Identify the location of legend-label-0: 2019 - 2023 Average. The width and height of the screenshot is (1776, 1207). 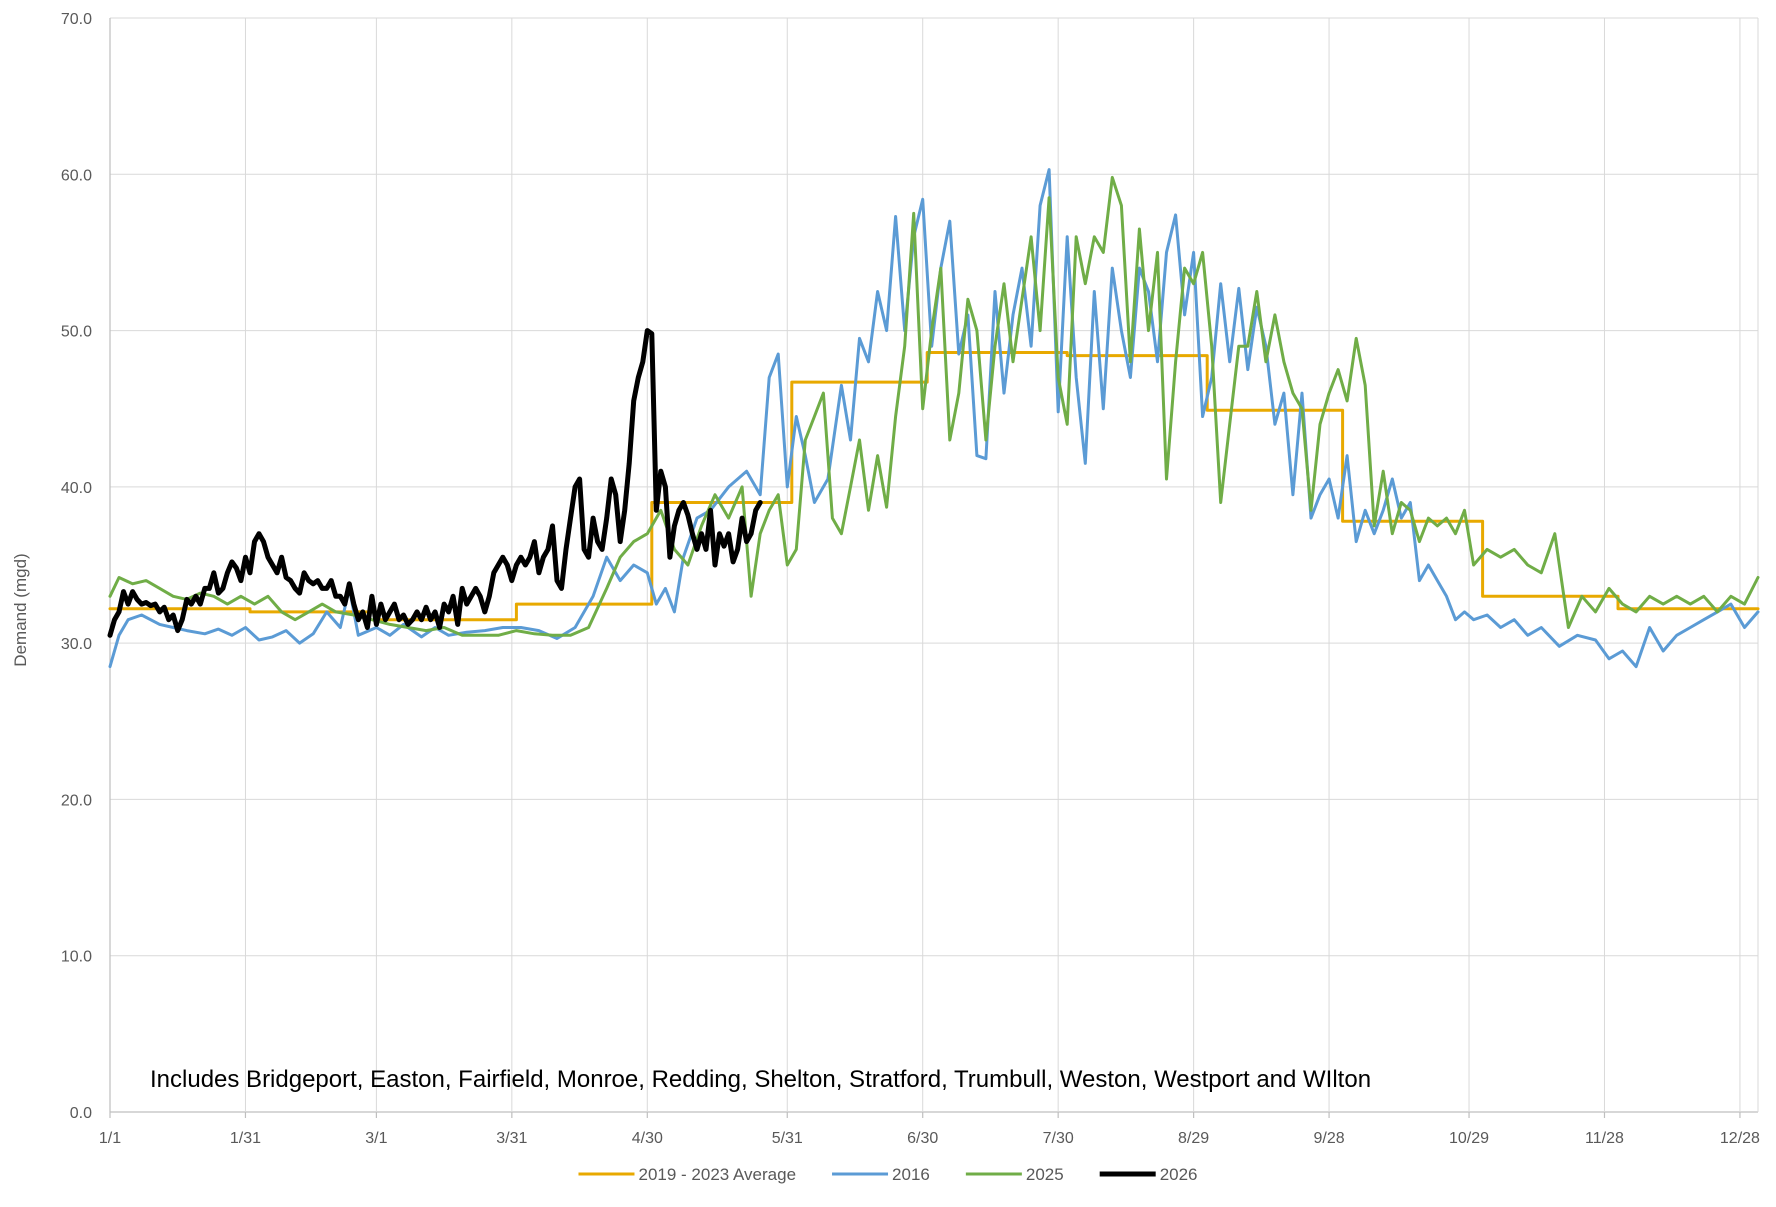
(717, 1174).